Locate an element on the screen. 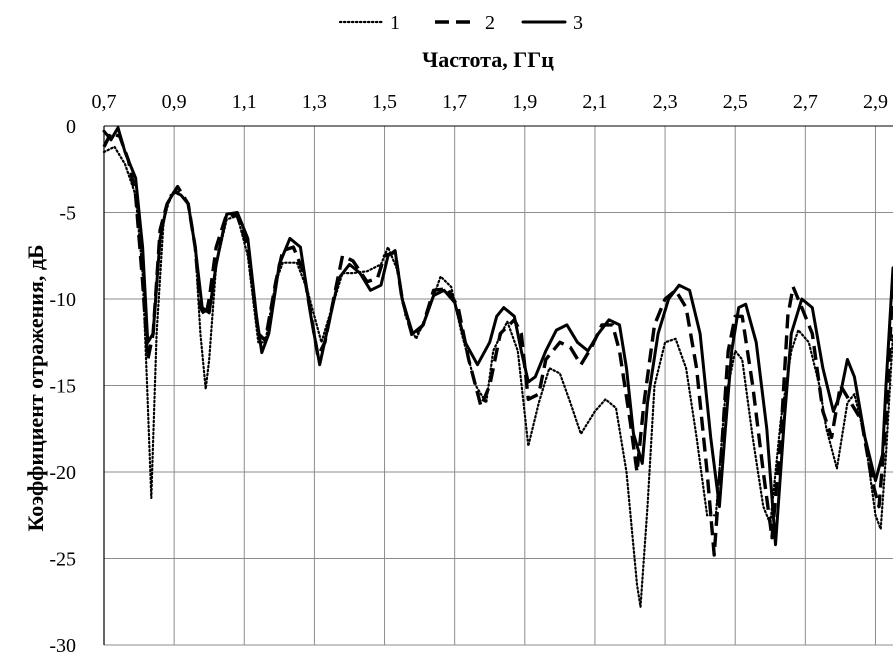  y-tick-label: -20 is located at coordinates (62, 473).